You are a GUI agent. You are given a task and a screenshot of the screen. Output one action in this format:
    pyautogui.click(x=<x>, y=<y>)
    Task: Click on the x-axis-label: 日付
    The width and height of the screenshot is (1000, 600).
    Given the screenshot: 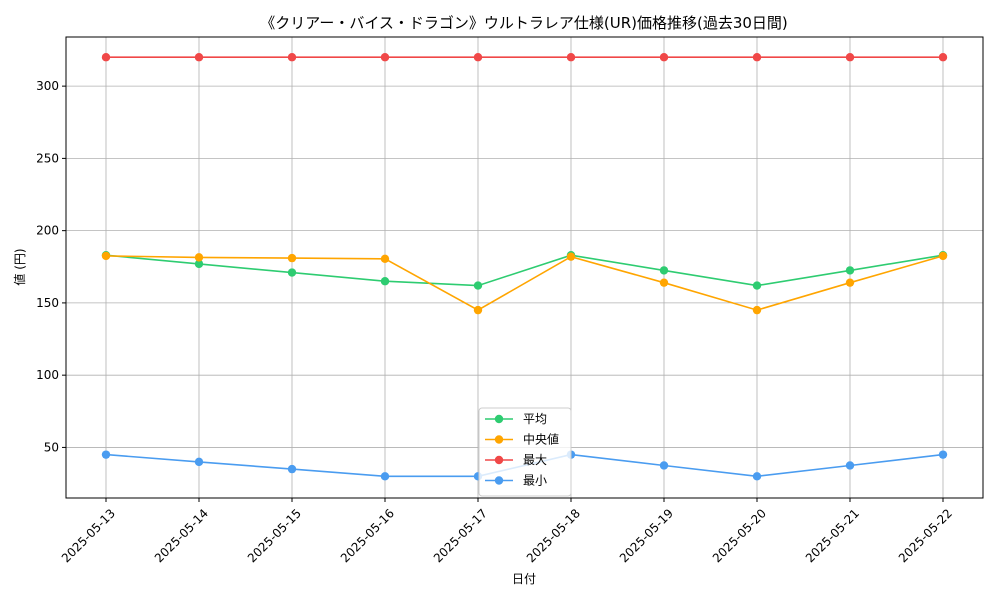 What is the action you would take?
    pyautogui.click(x=524, y=579)
    